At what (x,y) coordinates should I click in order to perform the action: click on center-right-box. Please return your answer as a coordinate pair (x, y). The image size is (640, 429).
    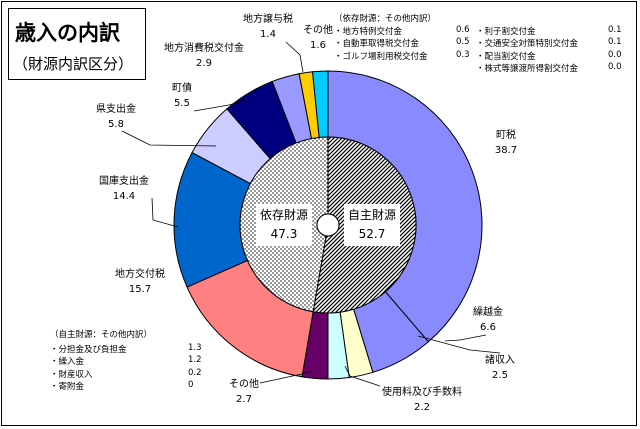
    Looking at the image, I should click on (372, 225).